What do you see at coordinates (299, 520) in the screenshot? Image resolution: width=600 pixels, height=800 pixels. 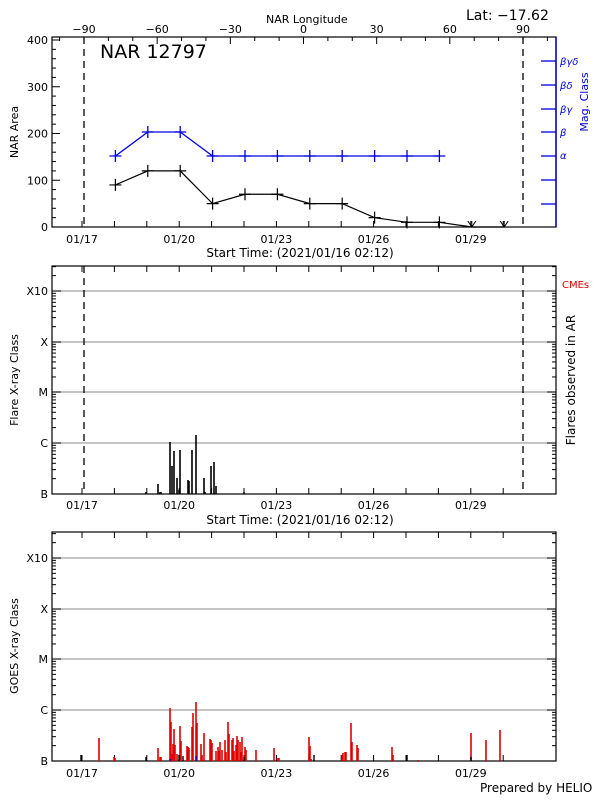 I see `flare-x-axis-label: Start Time: (2021/01/16 02:12)` at bounding box center [299, 520].